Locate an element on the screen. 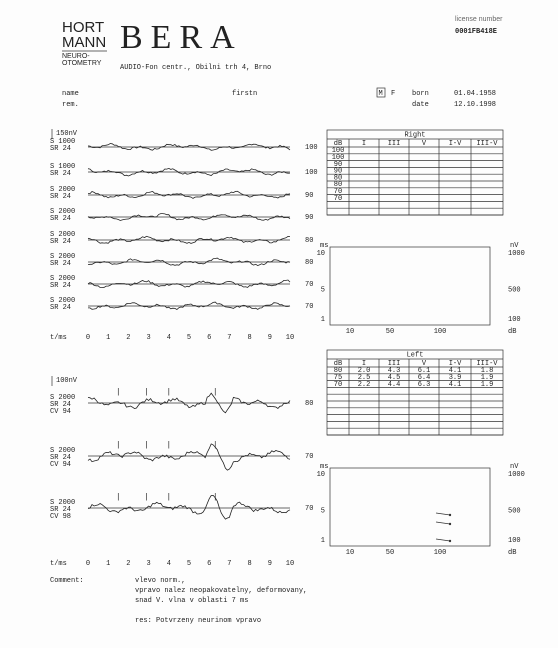  license-label: license number is located at coordinates (479, 19).